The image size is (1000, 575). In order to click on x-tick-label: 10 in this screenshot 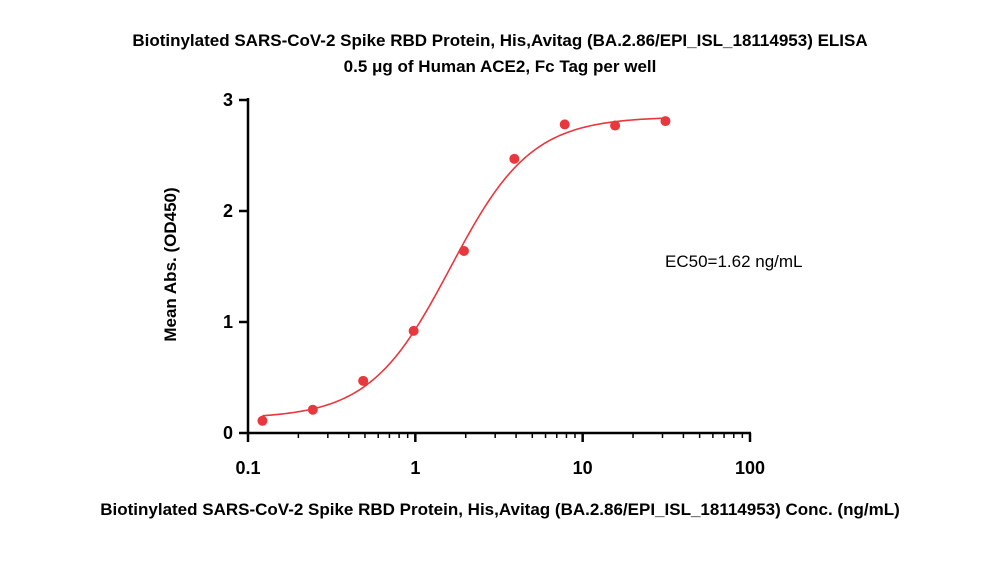, I will do `click(583, 468)`.